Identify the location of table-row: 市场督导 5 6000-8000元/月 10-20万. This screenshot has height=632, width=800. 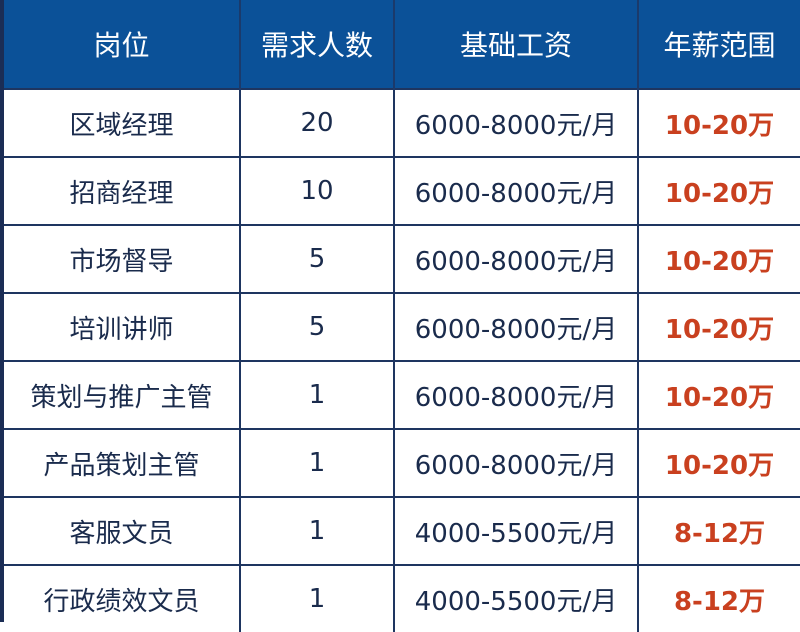
(402, 258).